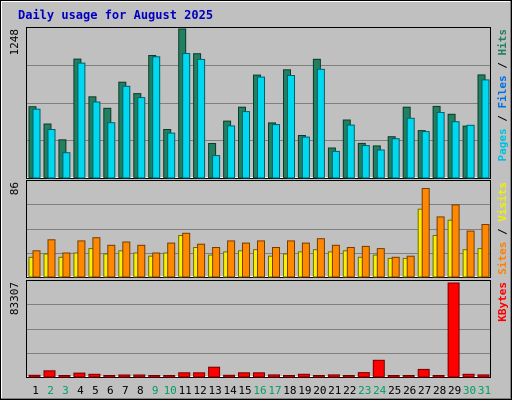 The width and height of the screenshot is (512, 405). Describe the element at coordinates (502, 202) in the screenshot. I see `legend-entry: Visits` at that location.